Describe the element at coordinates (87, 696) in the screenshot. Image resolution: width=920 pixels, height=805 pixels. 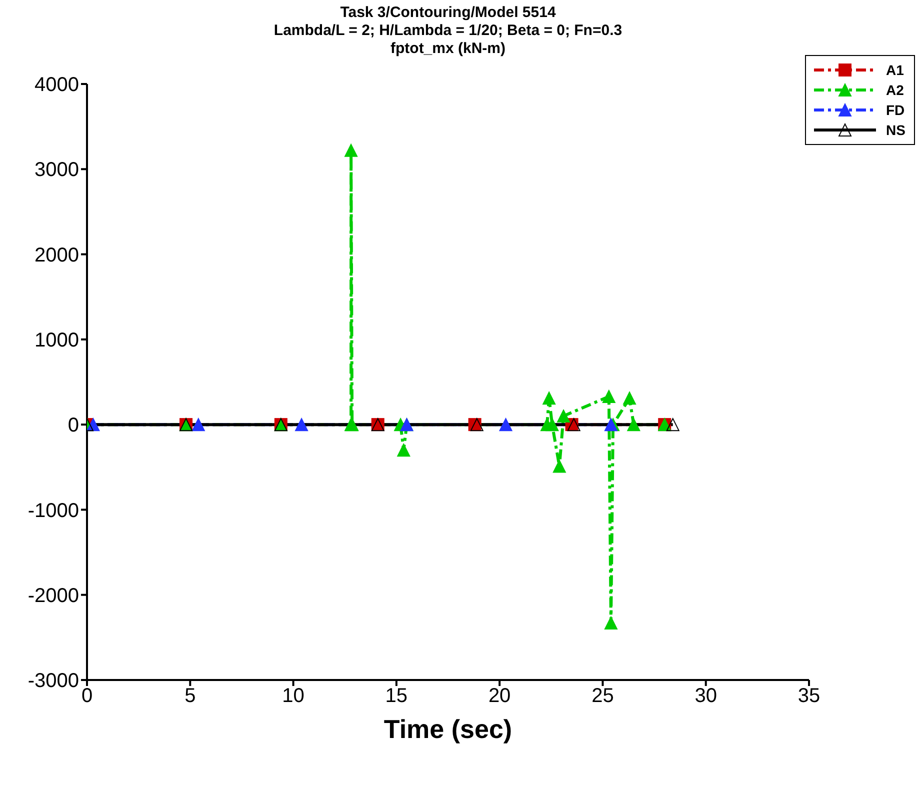
I see `x-tick-label: 0` at that location.